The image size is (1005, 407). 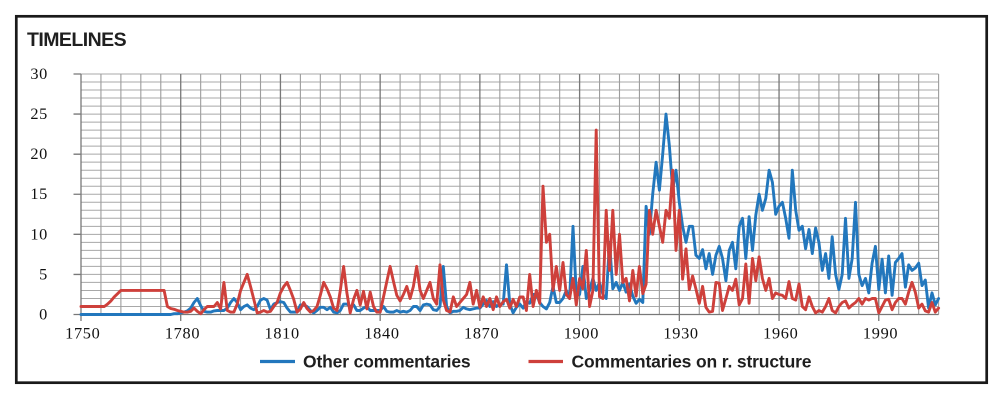 I want to click on svg-text: 1750, so click(x=82, y=333).